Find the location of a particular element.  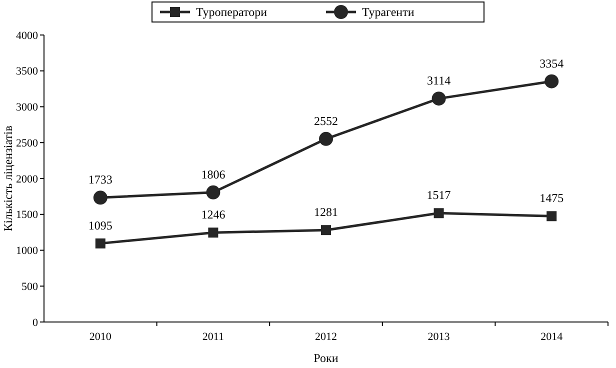

data-label: 1517 is located at coordinates (438, 195).